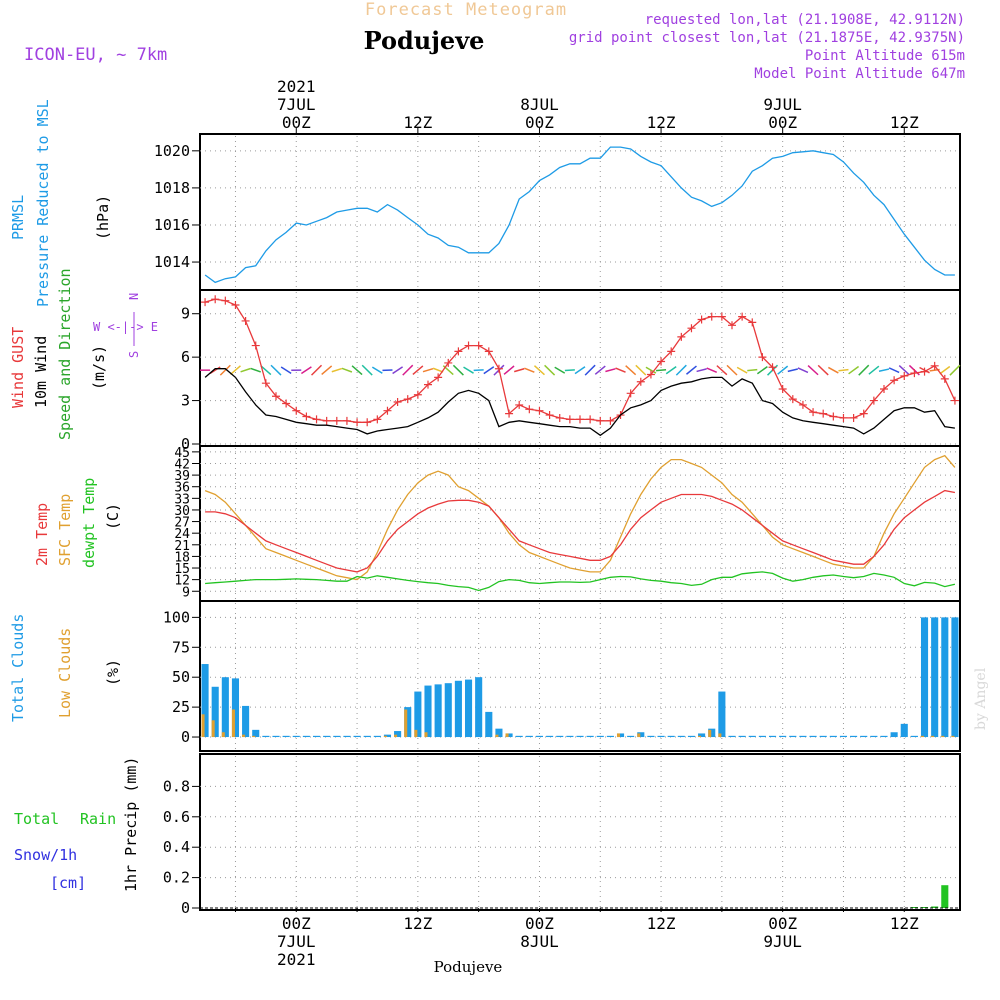 This screenshot has height=1000, width=1000. Describe the element at coordinates (45, 855) in the screenshot. I see `snow-label: Snow/1h` at that location.